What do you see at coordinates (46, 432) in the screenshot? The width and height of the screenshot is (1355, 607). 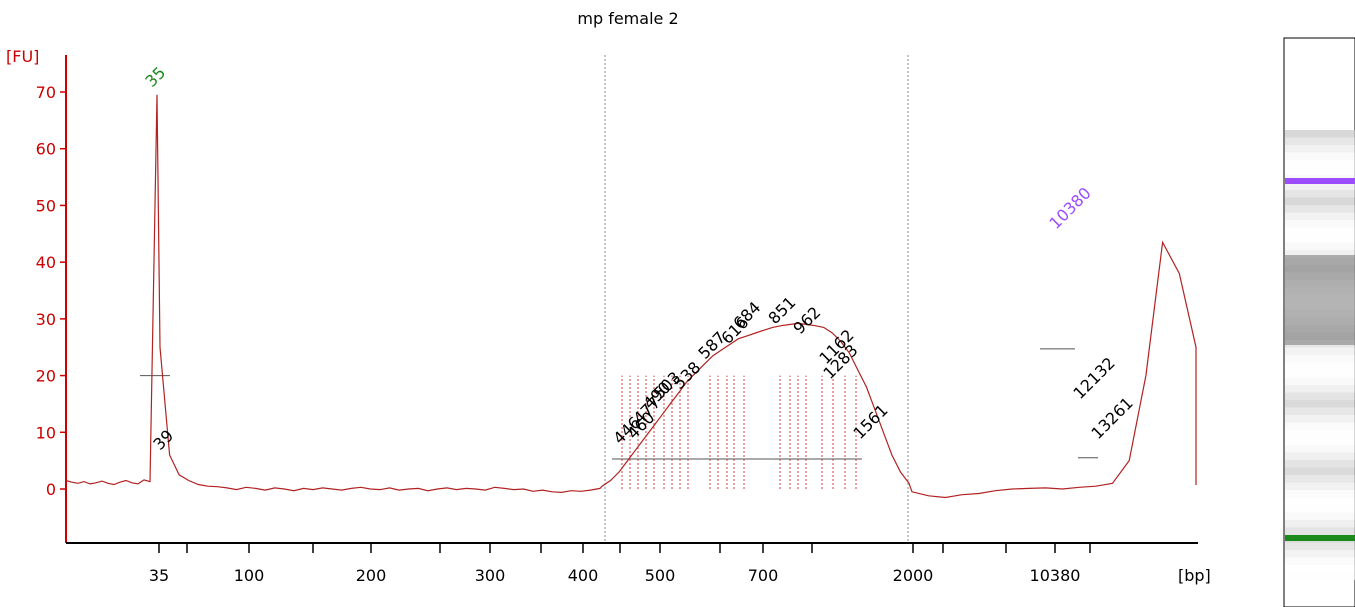 I see `y-tick-label: 10` at bounding box center [46, 432].